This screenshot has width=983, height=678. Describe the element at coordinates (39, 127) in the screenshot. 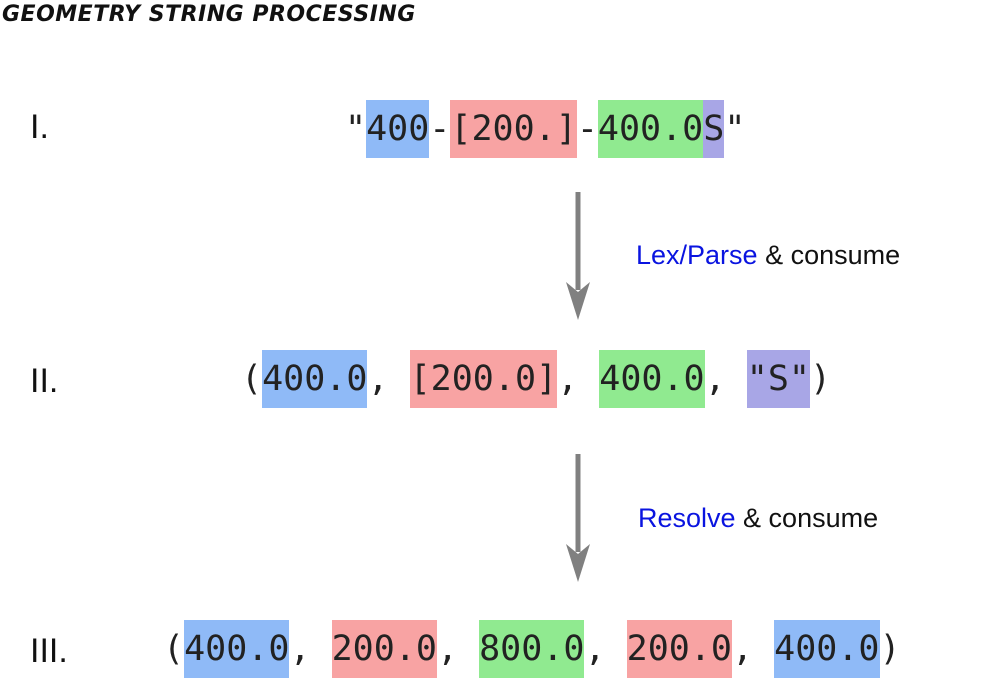

I see `step-label-1: I.` at that location.